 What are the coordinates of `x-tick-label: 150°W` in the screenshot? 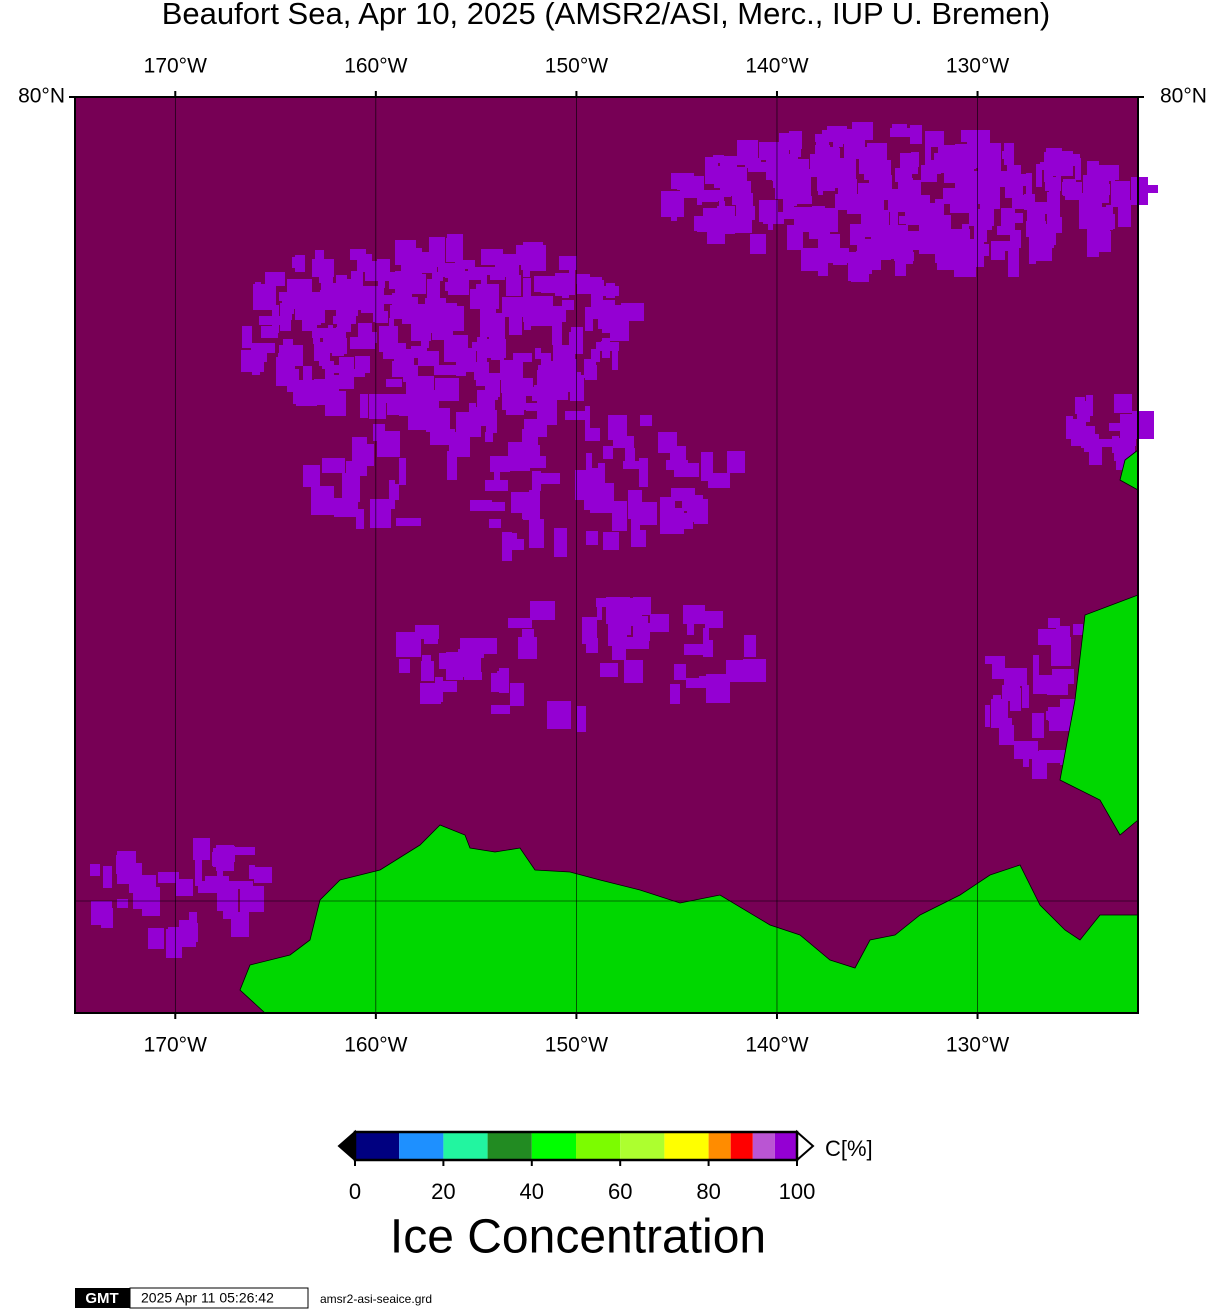 It's located at (576, 1045).